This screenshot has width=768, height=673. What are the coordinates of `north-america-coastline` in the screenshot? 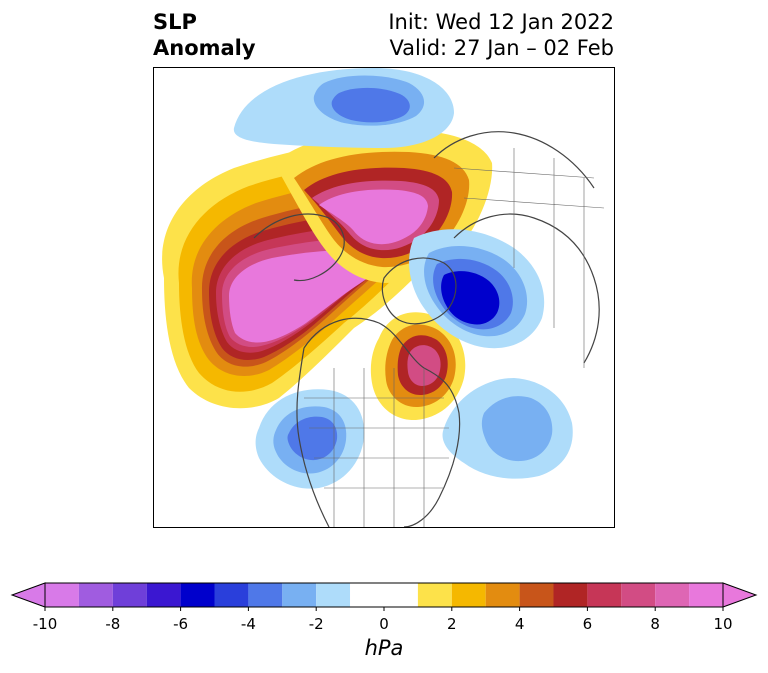 It's located at (378, 422).